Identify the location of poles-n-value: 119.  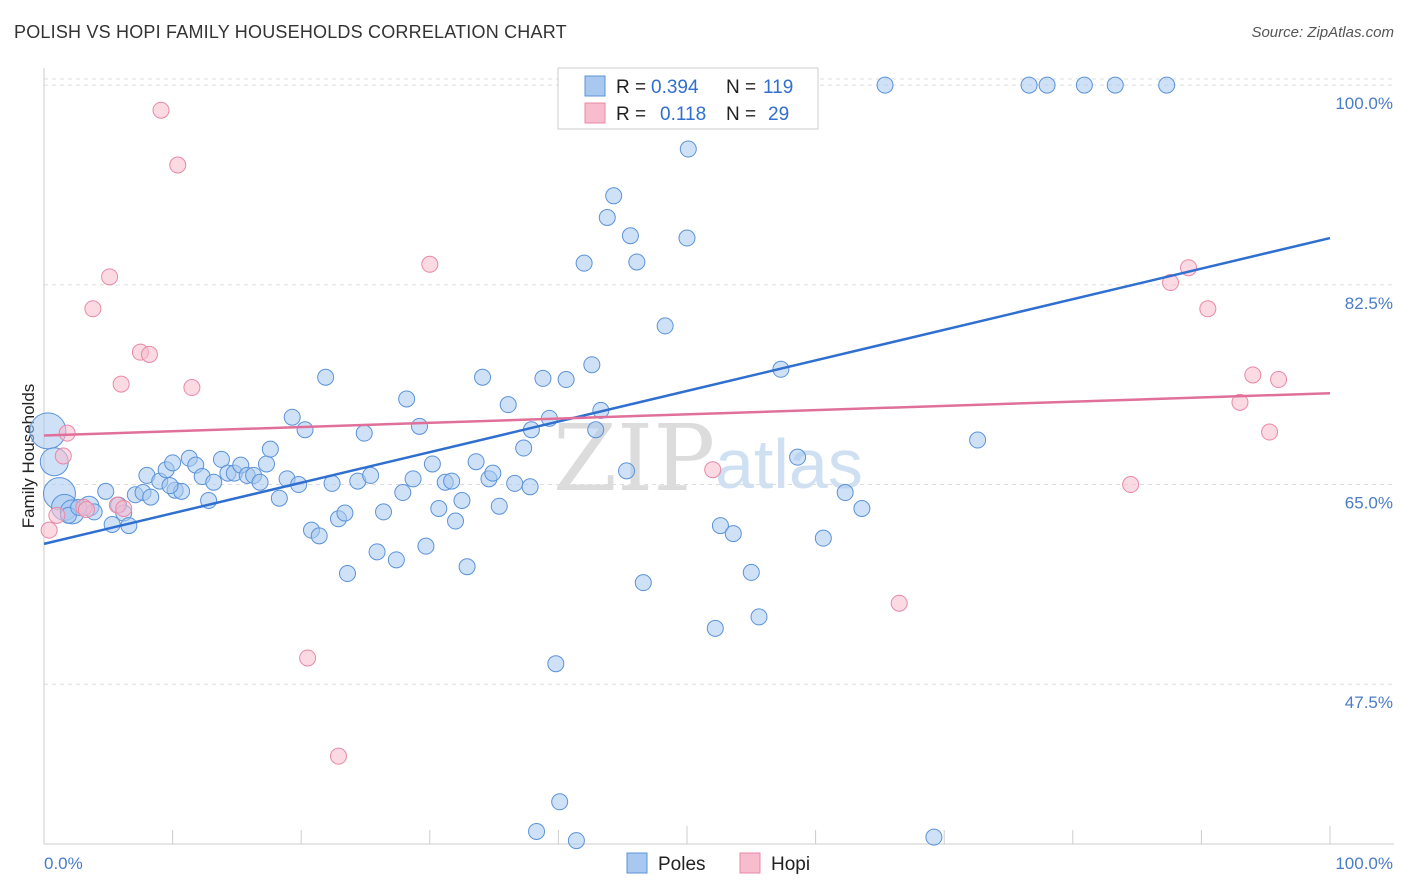
(778, 87).